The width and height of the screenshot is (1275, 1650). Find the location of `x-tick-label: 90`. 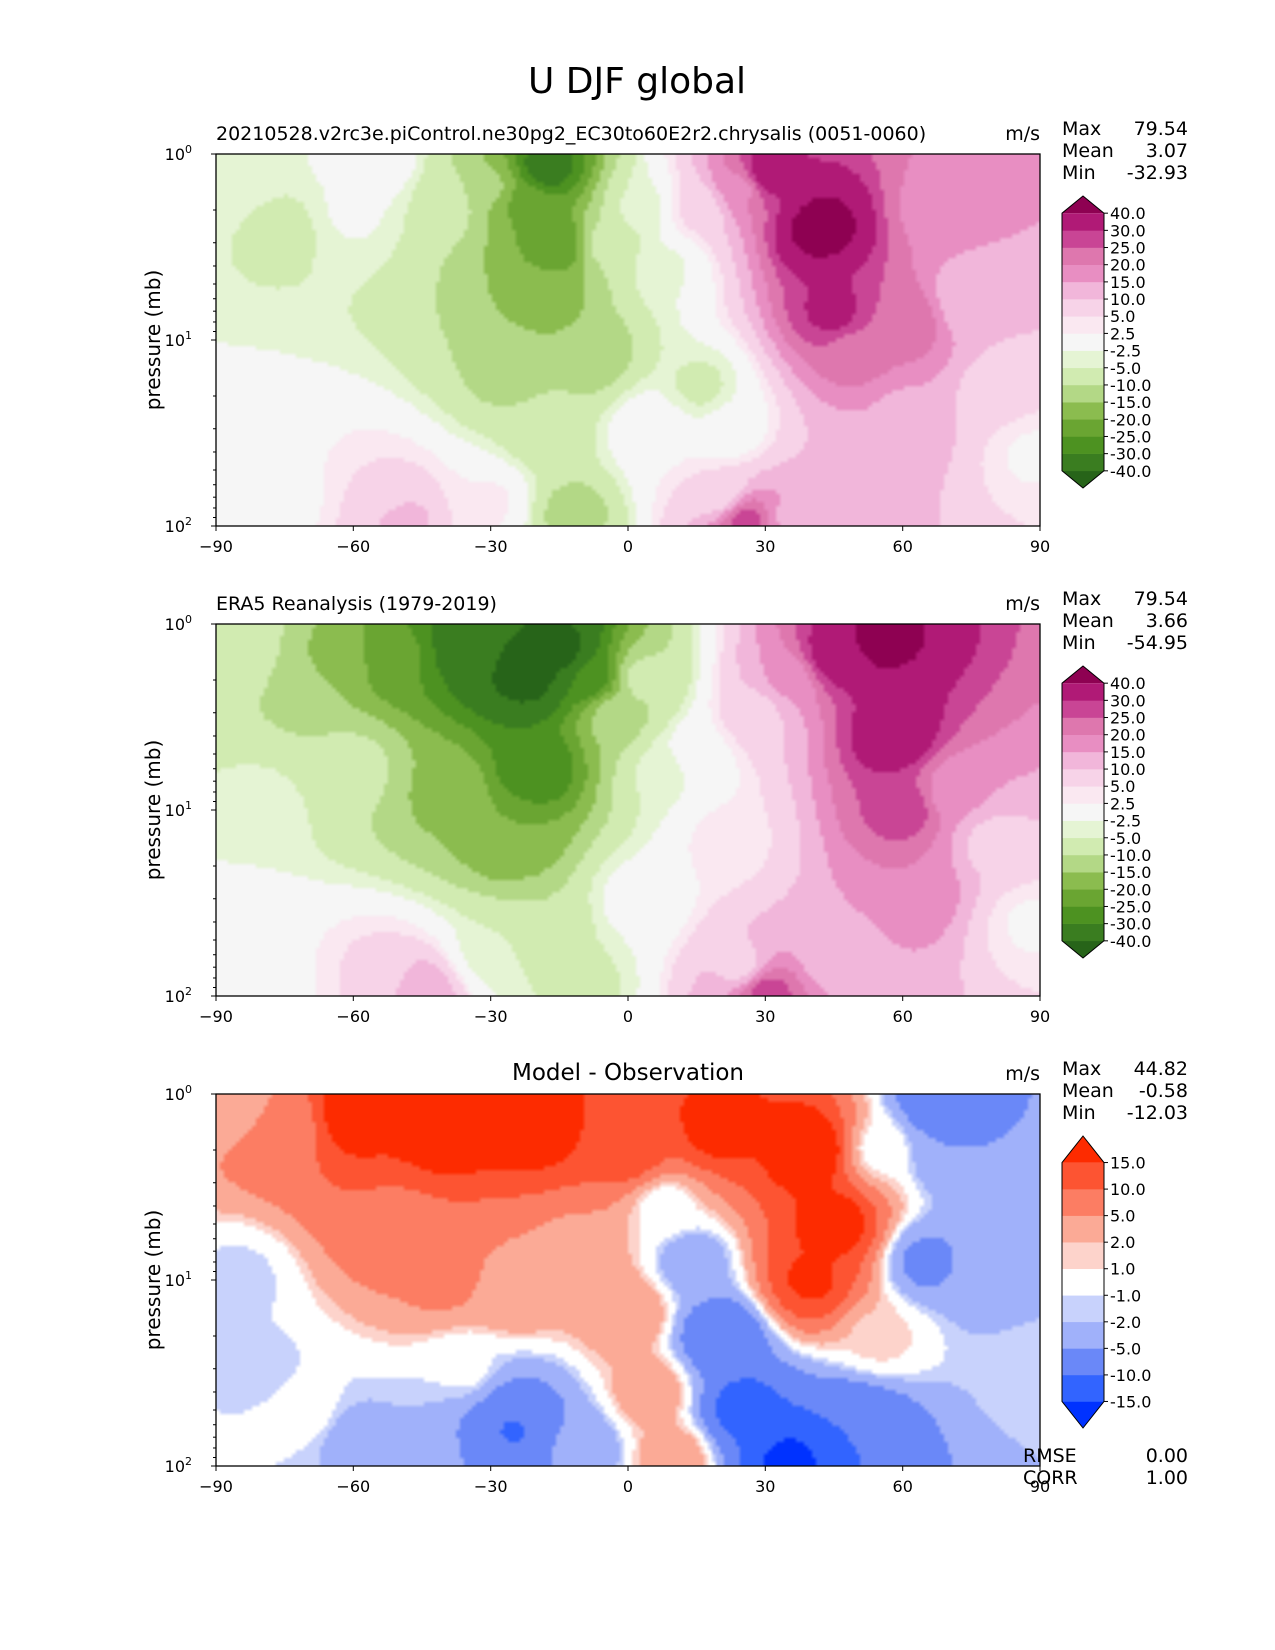

x-tick-label: 90 is located at coordinates (1040, 1016).